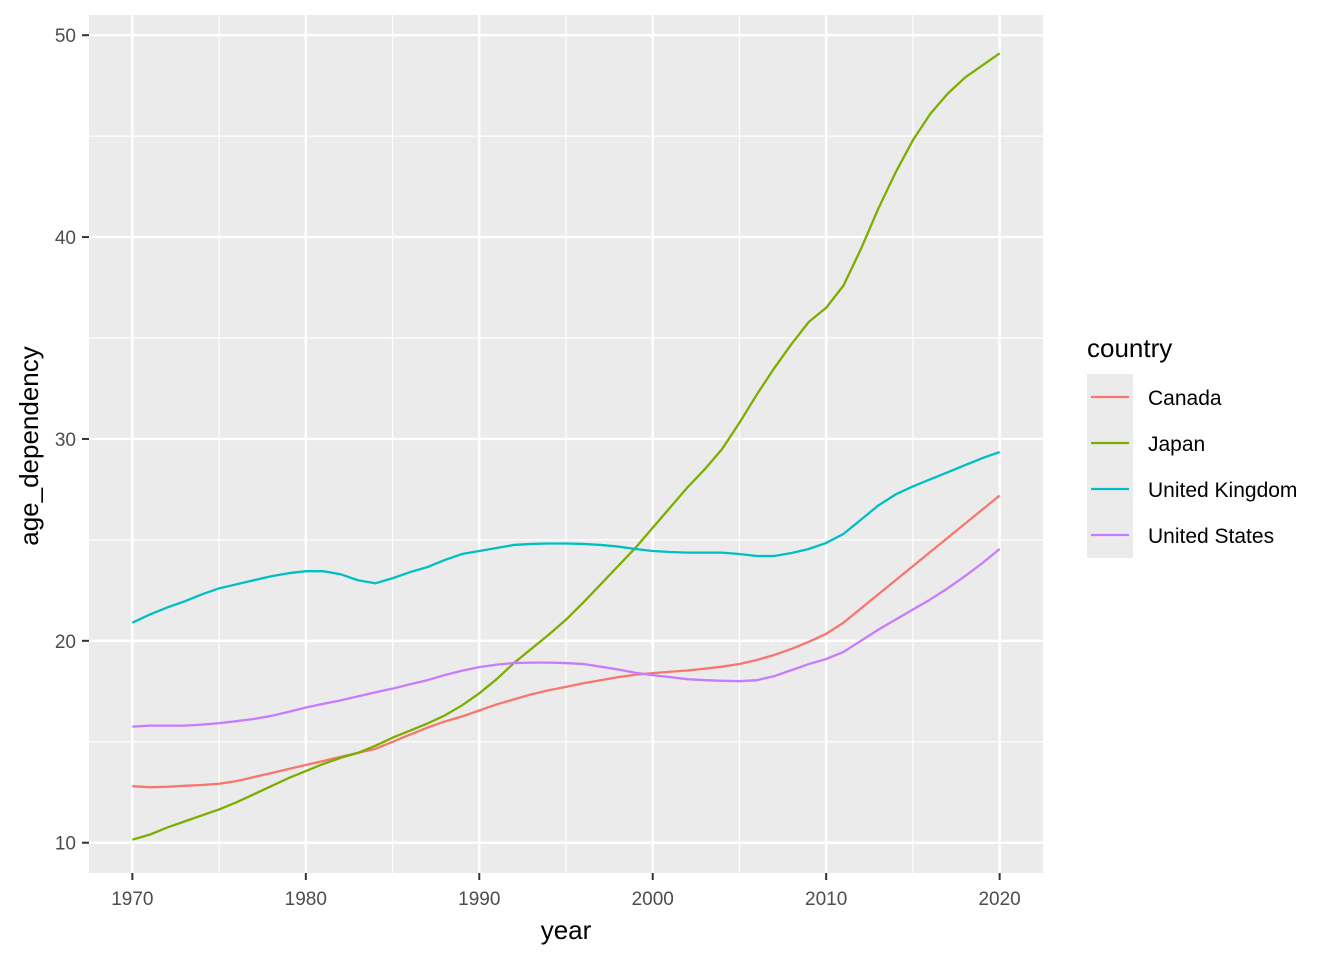  Describe the element at coordinates (1110, 466) in the screenshot. I see `legend-key-background` at that location.